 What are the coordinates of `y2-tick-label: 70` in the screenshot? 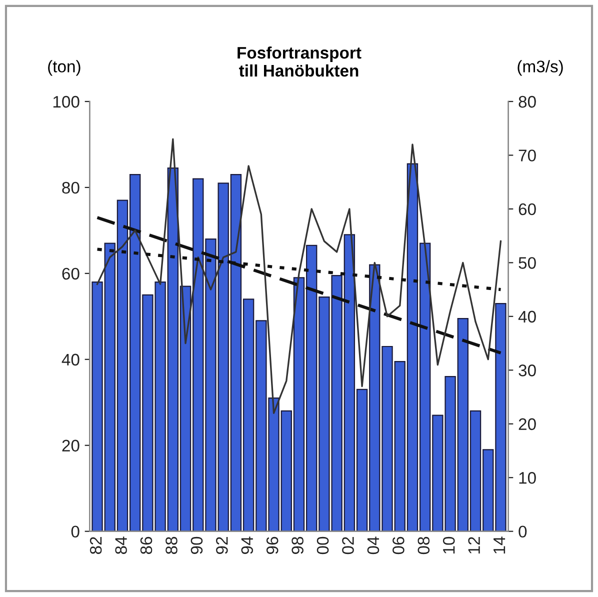 It's located at (527, 156).